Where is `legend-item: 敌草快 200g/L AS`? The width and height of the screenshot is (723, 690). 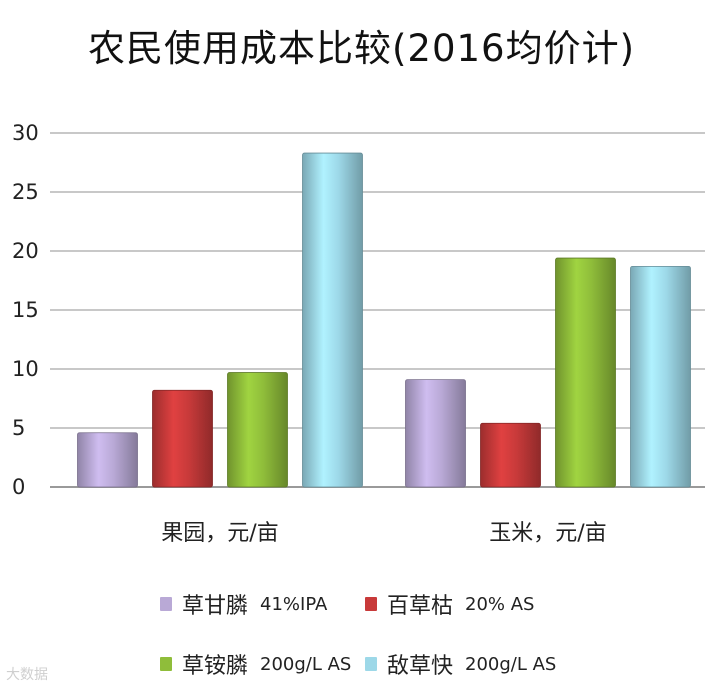 legend-item: 敌草快 200g/L AS is located at coordinates (460, 664).